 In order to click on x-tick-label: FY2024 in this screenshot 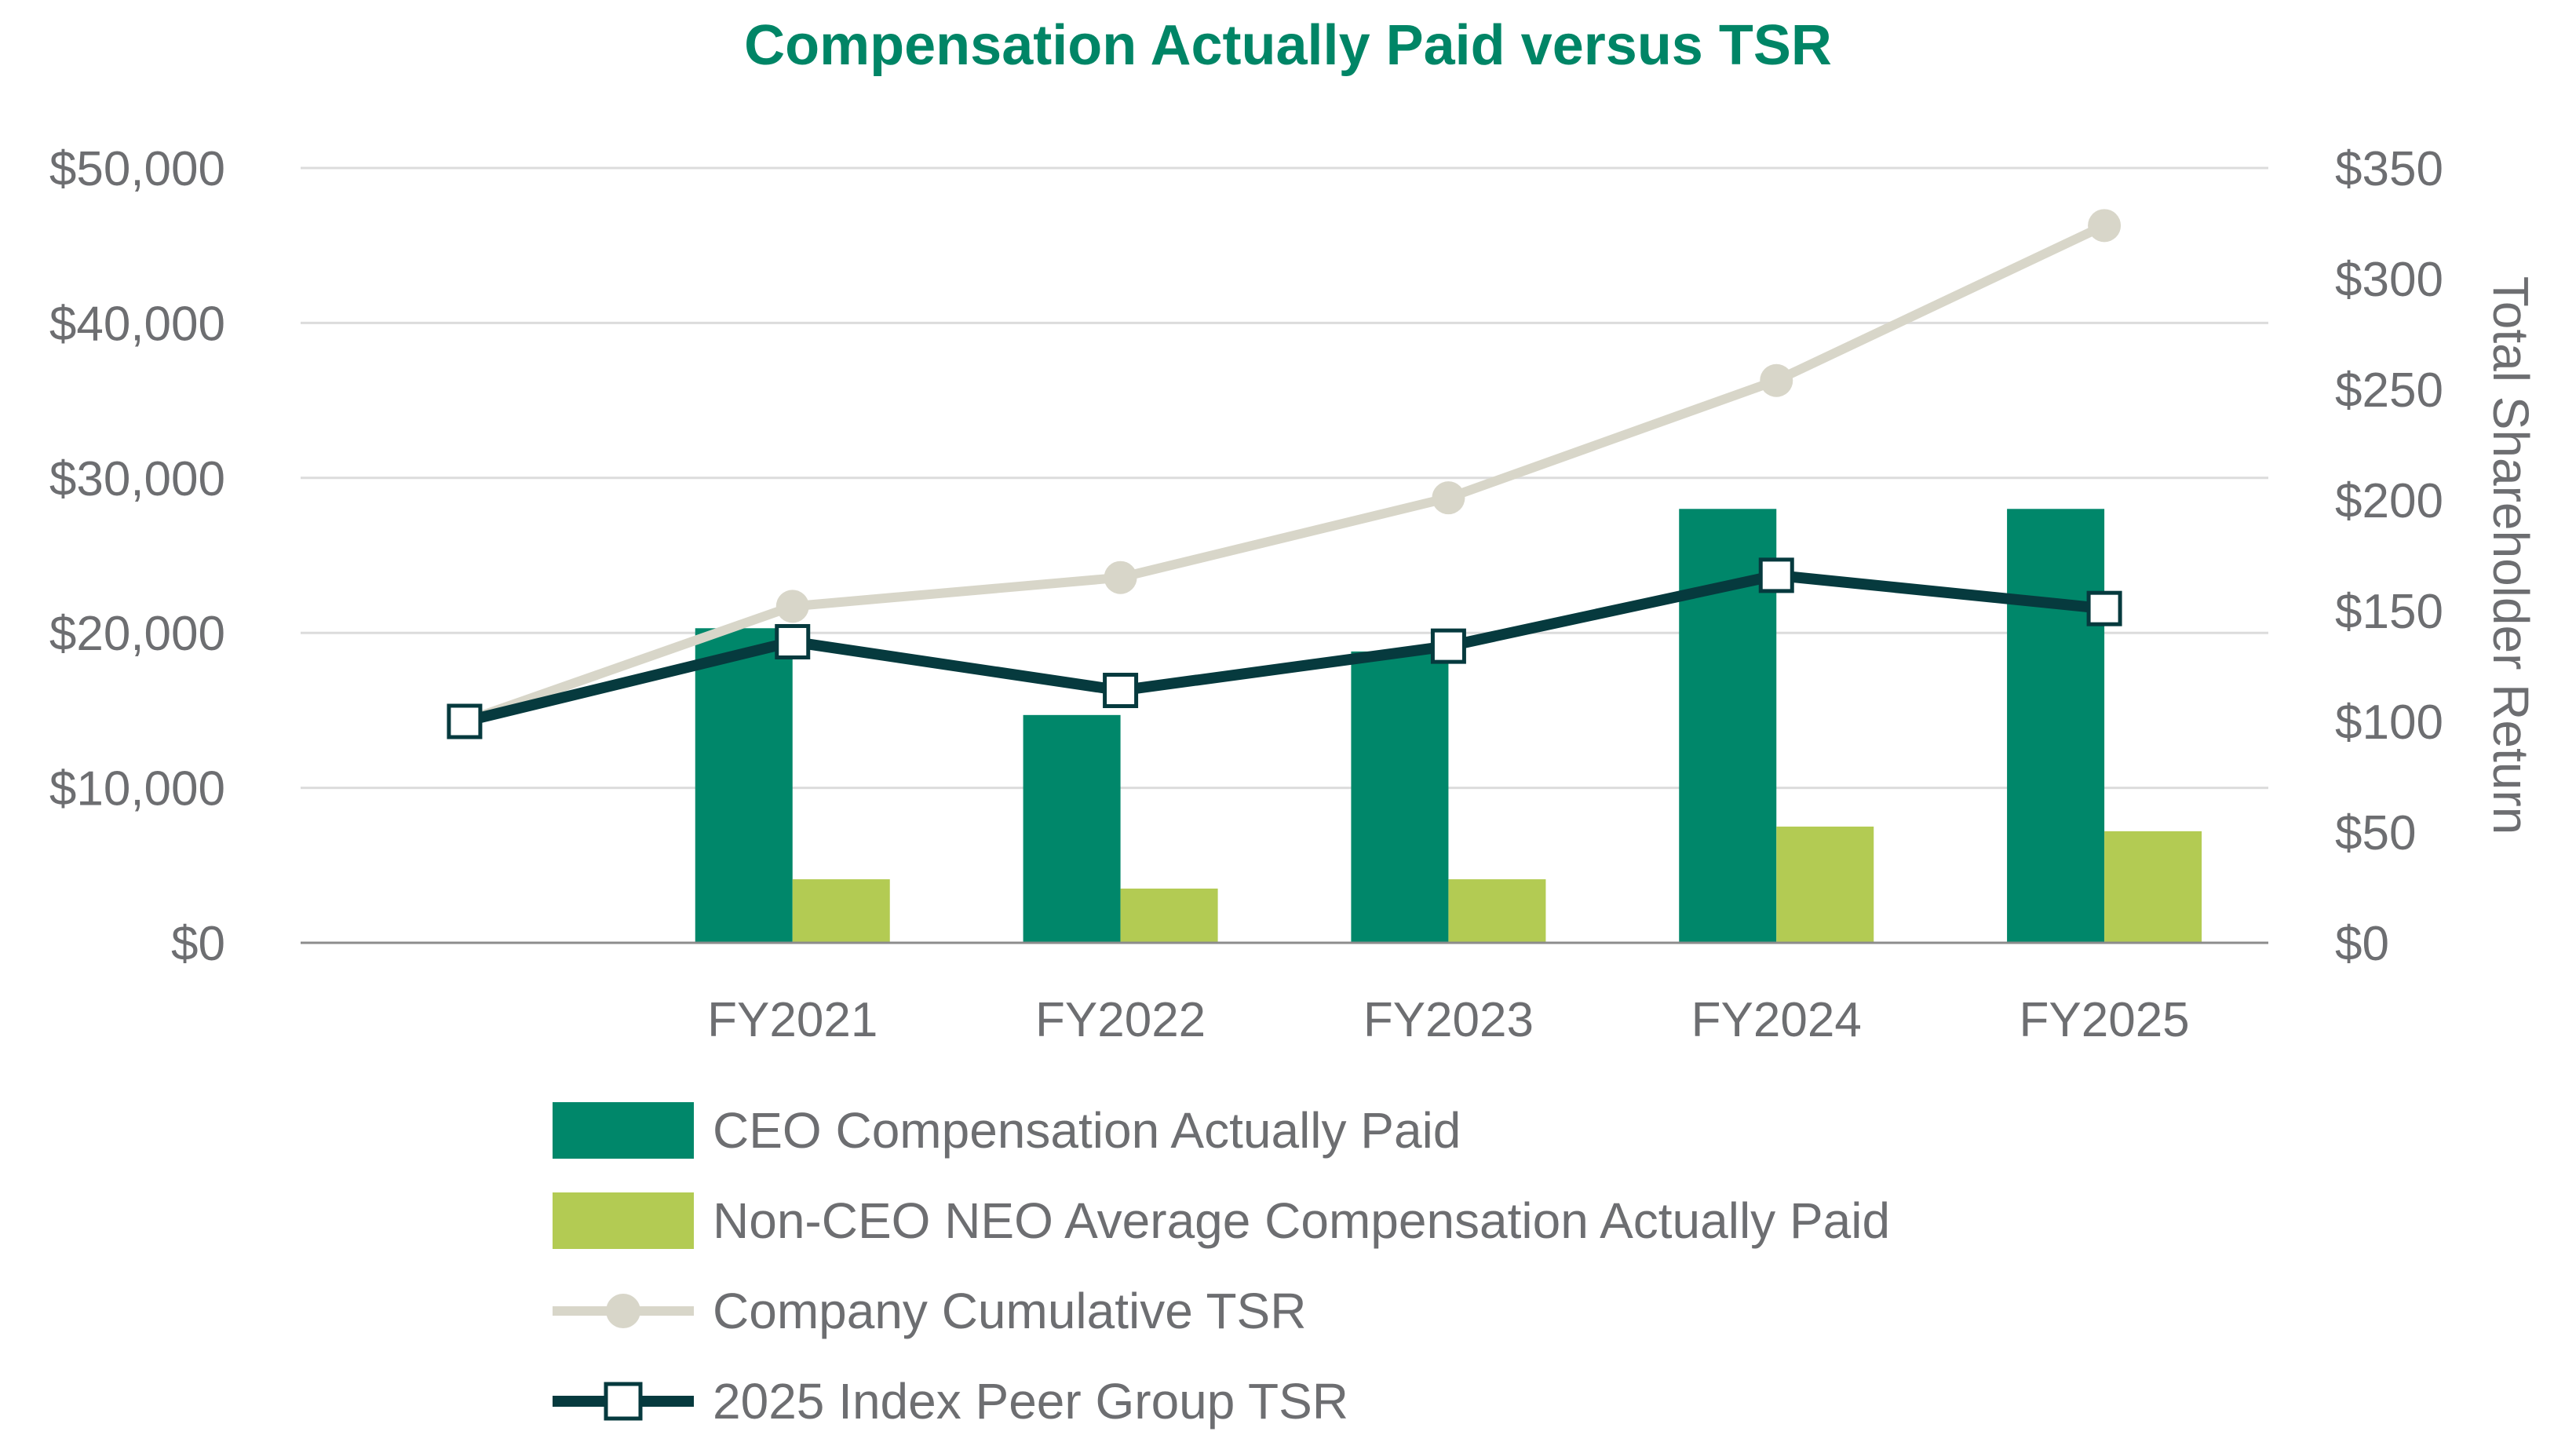, I will do `click(1776, 1020)`.